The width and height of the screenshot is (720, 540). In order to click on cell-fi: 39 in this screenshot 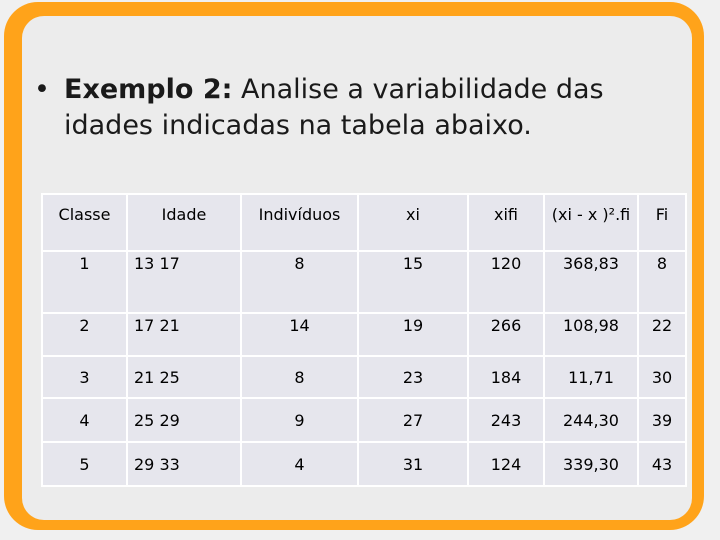, I will do `click(662, 420)`.